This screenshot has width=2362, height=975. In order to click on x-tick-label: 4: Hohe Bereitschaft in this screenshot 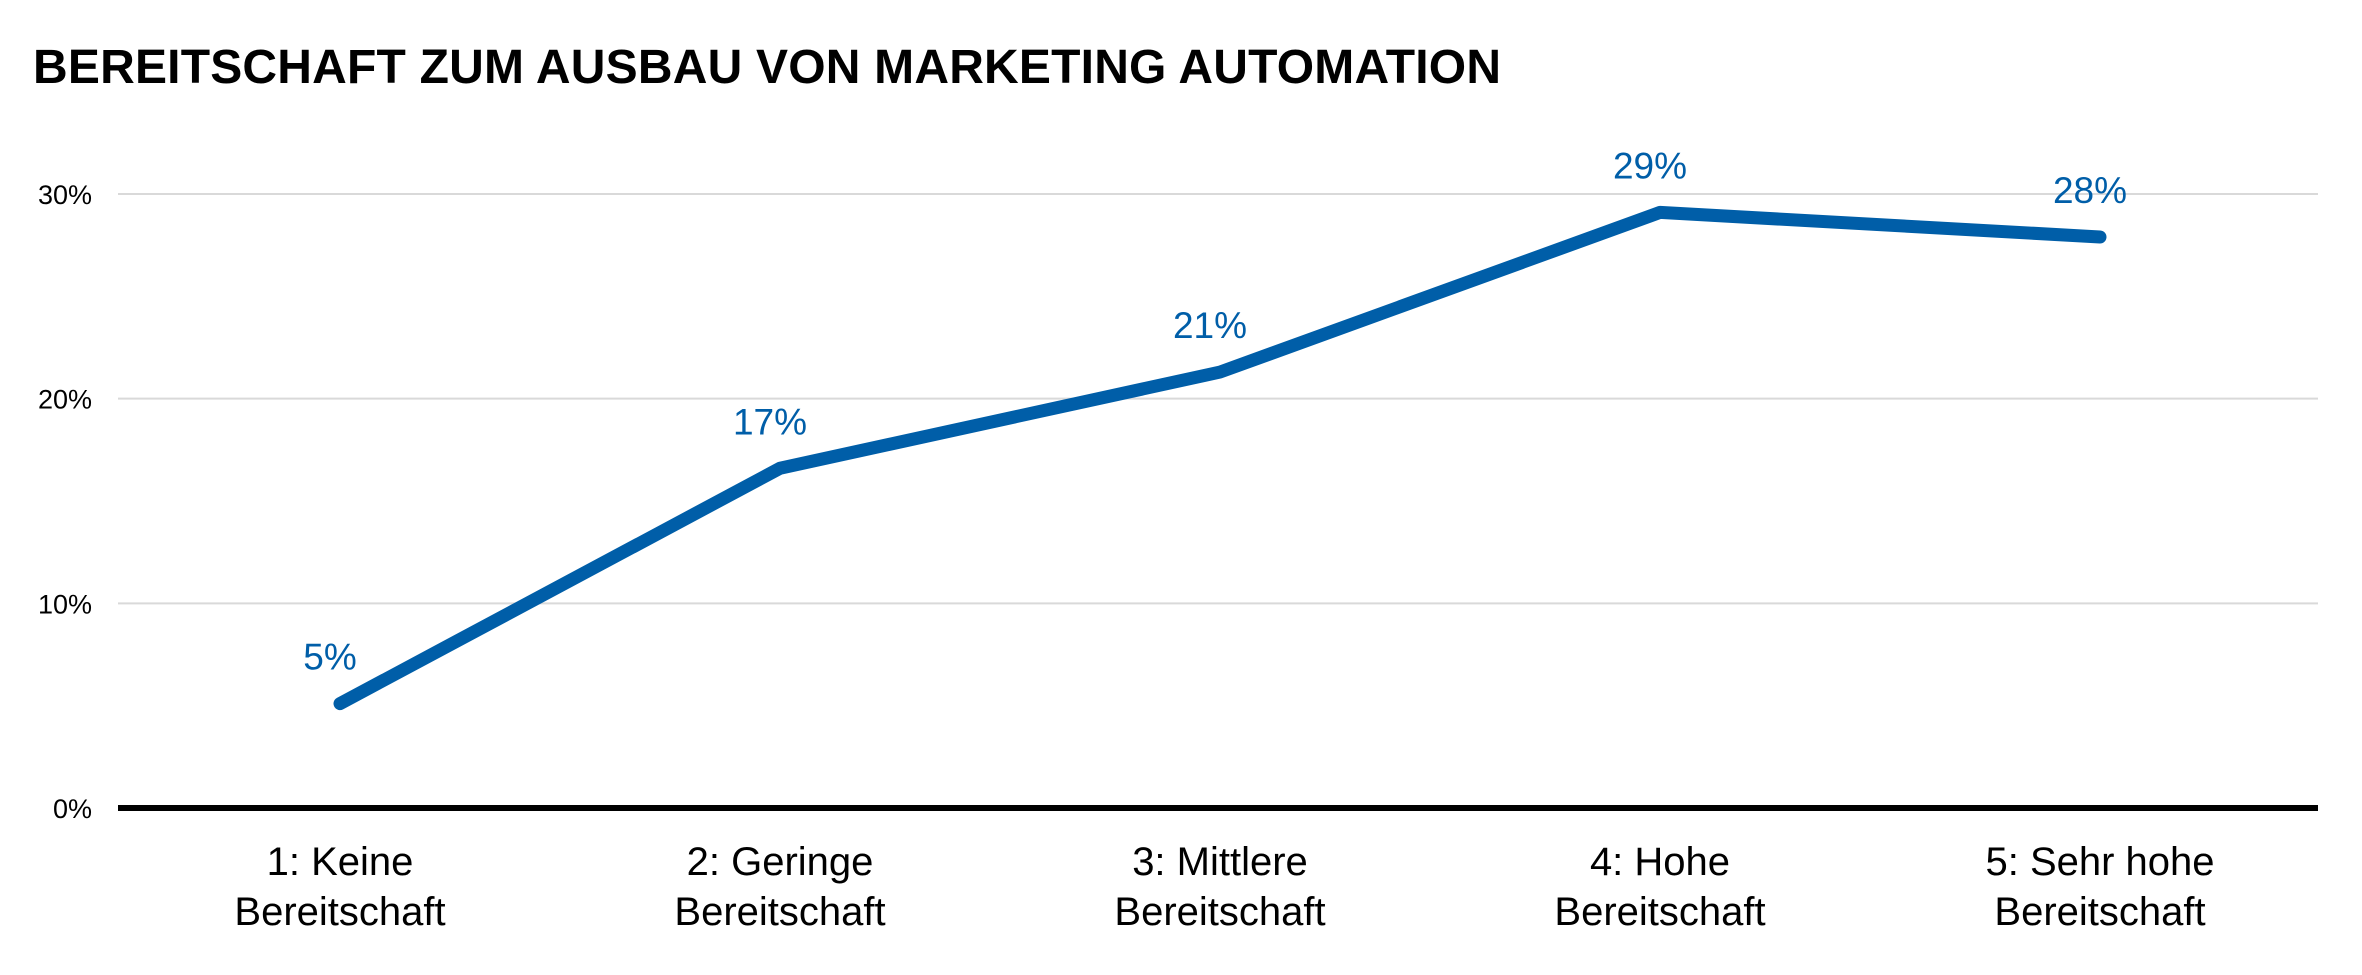, I will do `click(1659, 887)`.